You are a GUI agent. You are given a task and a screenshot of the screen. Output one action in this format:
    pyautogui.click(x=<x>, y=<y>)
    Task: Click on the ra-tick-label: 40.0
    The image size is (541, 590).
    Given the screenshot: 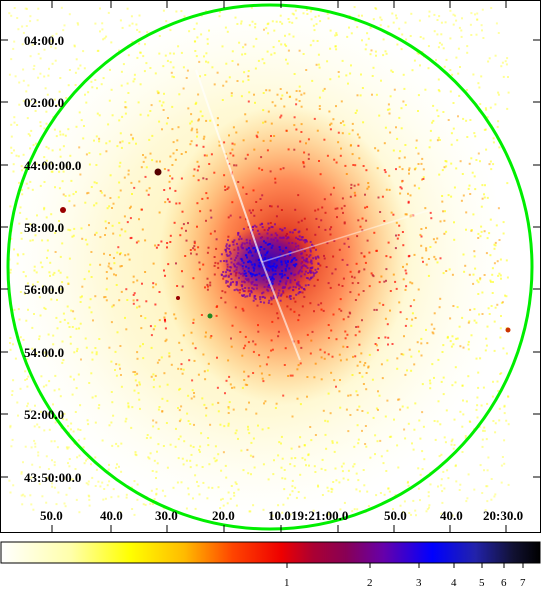 What is the action you would take?
    pyautogui.click(x=451, y=515)
    